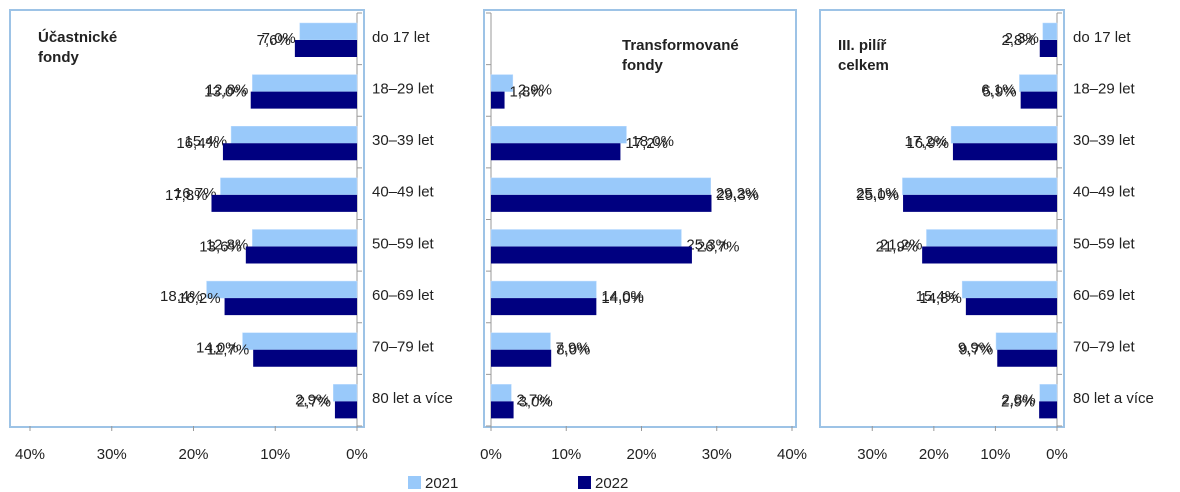 Image resolution: width=1180 pixels, height=492 pixels. I want to click on legend-label: 2021, so click(441, 483).